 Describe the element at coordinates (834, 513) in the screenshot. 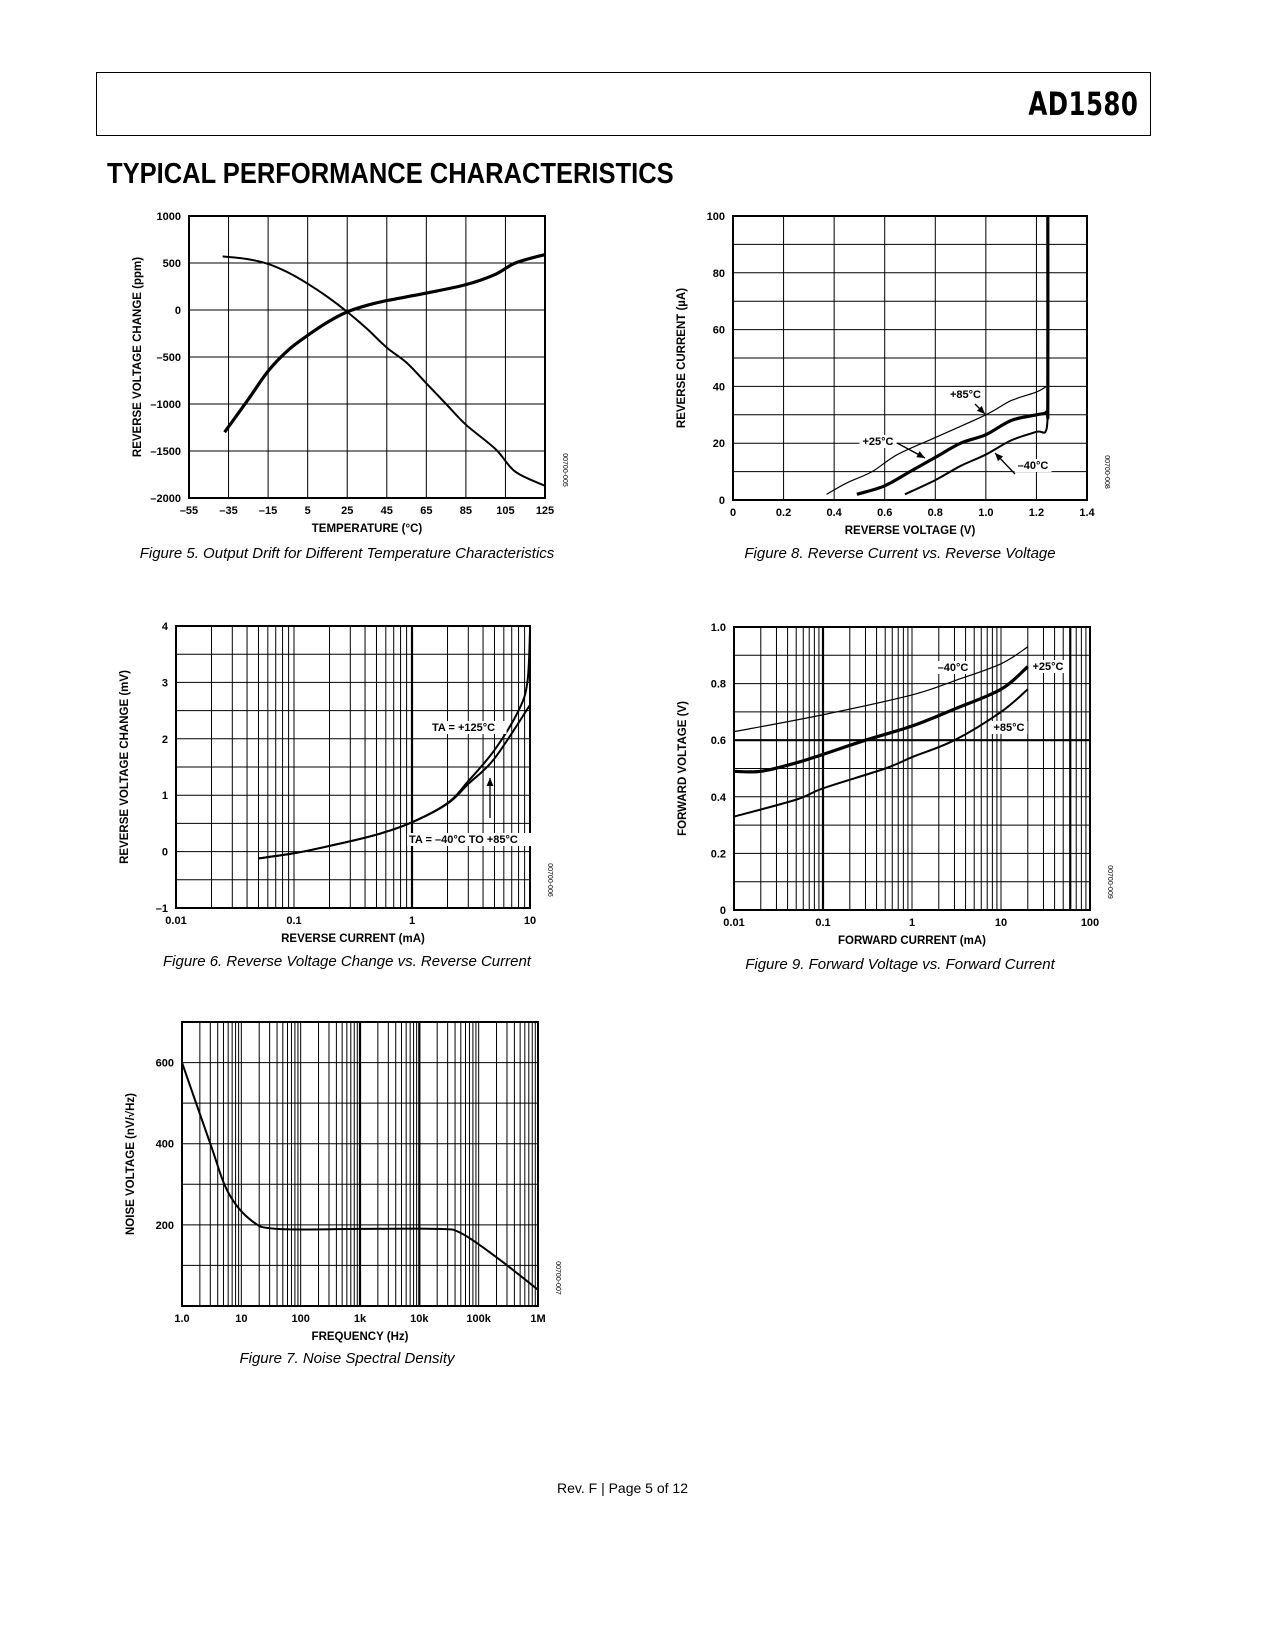

I see `x-tick-label: 0.4` at that location.